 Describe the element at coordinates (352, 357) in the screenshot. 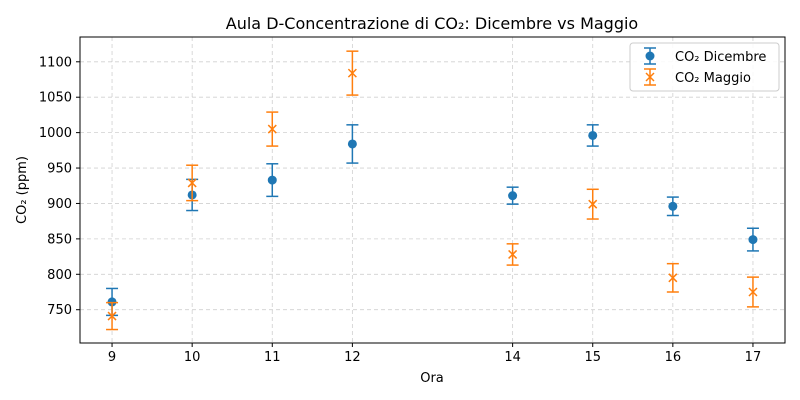

I see `x-tick-label: 12` at that location.